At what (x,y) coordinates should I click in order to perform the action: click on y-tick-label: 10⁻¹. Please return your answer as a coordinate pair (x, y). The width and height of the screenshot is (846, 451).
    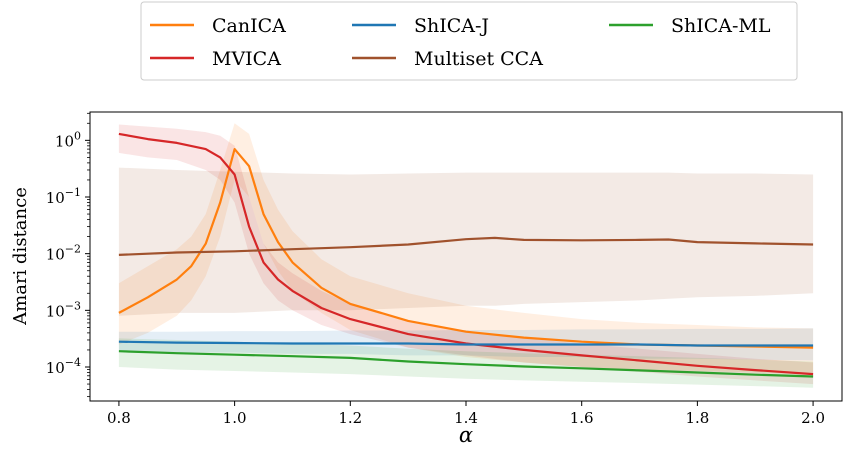
    Looking at the image, I should click on (63, 196).